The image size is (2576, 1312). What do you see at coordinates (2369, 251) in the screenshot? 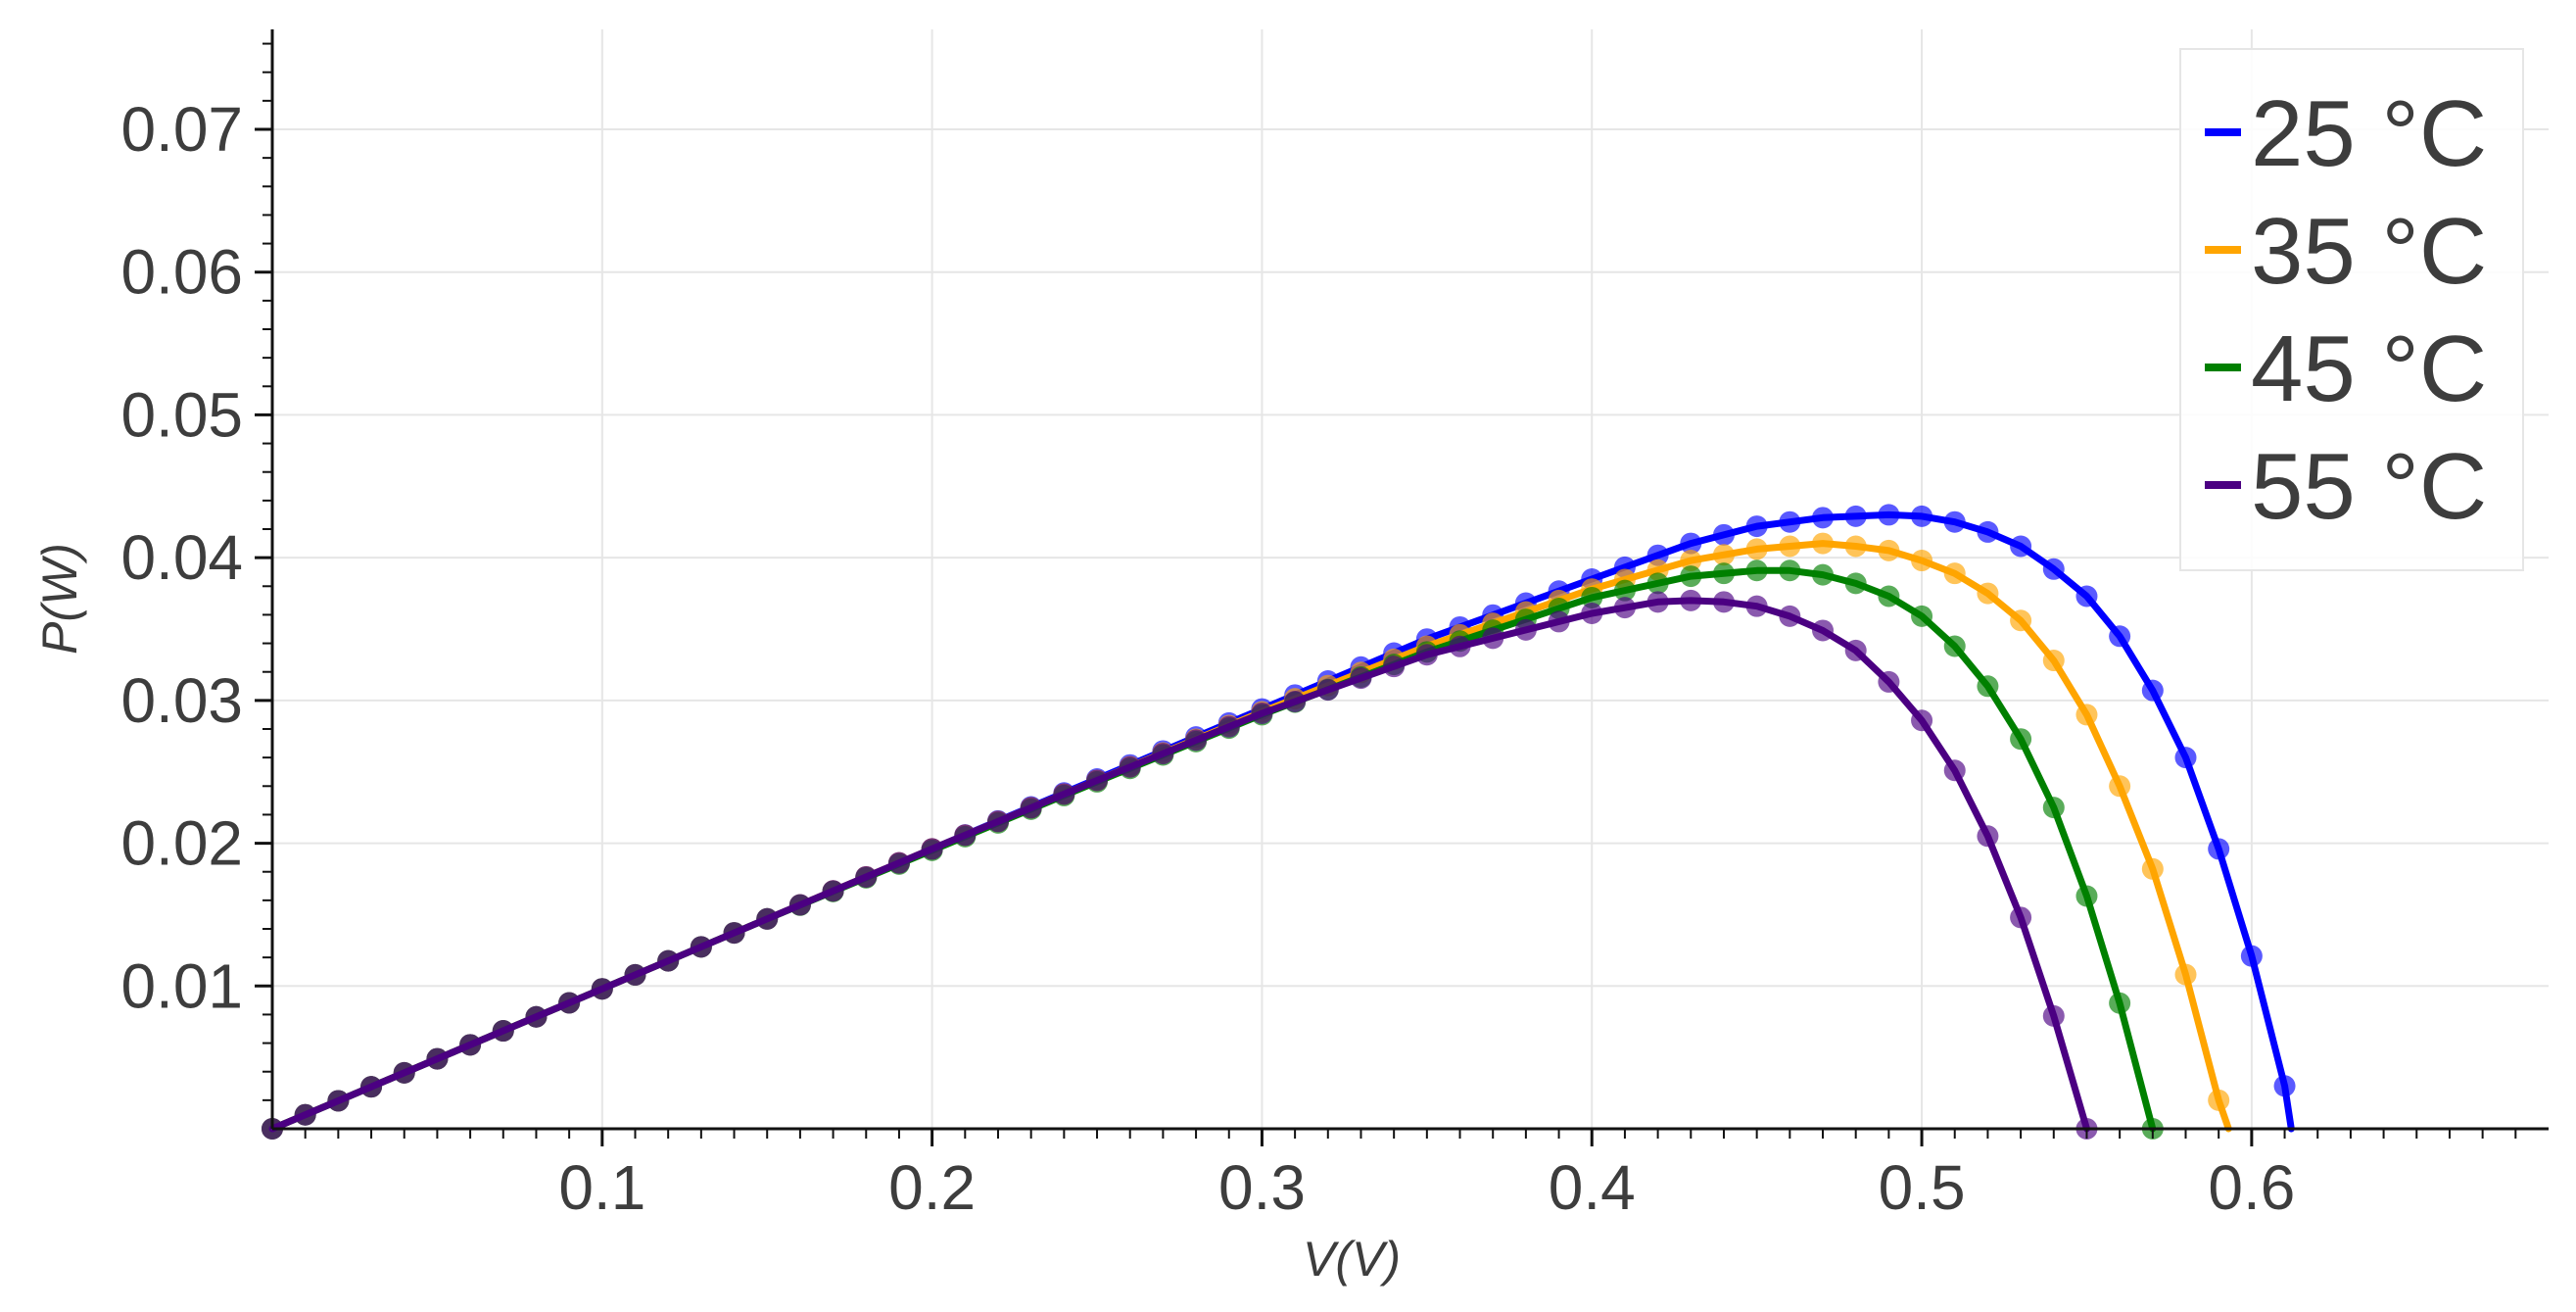
I see `legend-label: 35 °C` at bounding box center [2369, 251].